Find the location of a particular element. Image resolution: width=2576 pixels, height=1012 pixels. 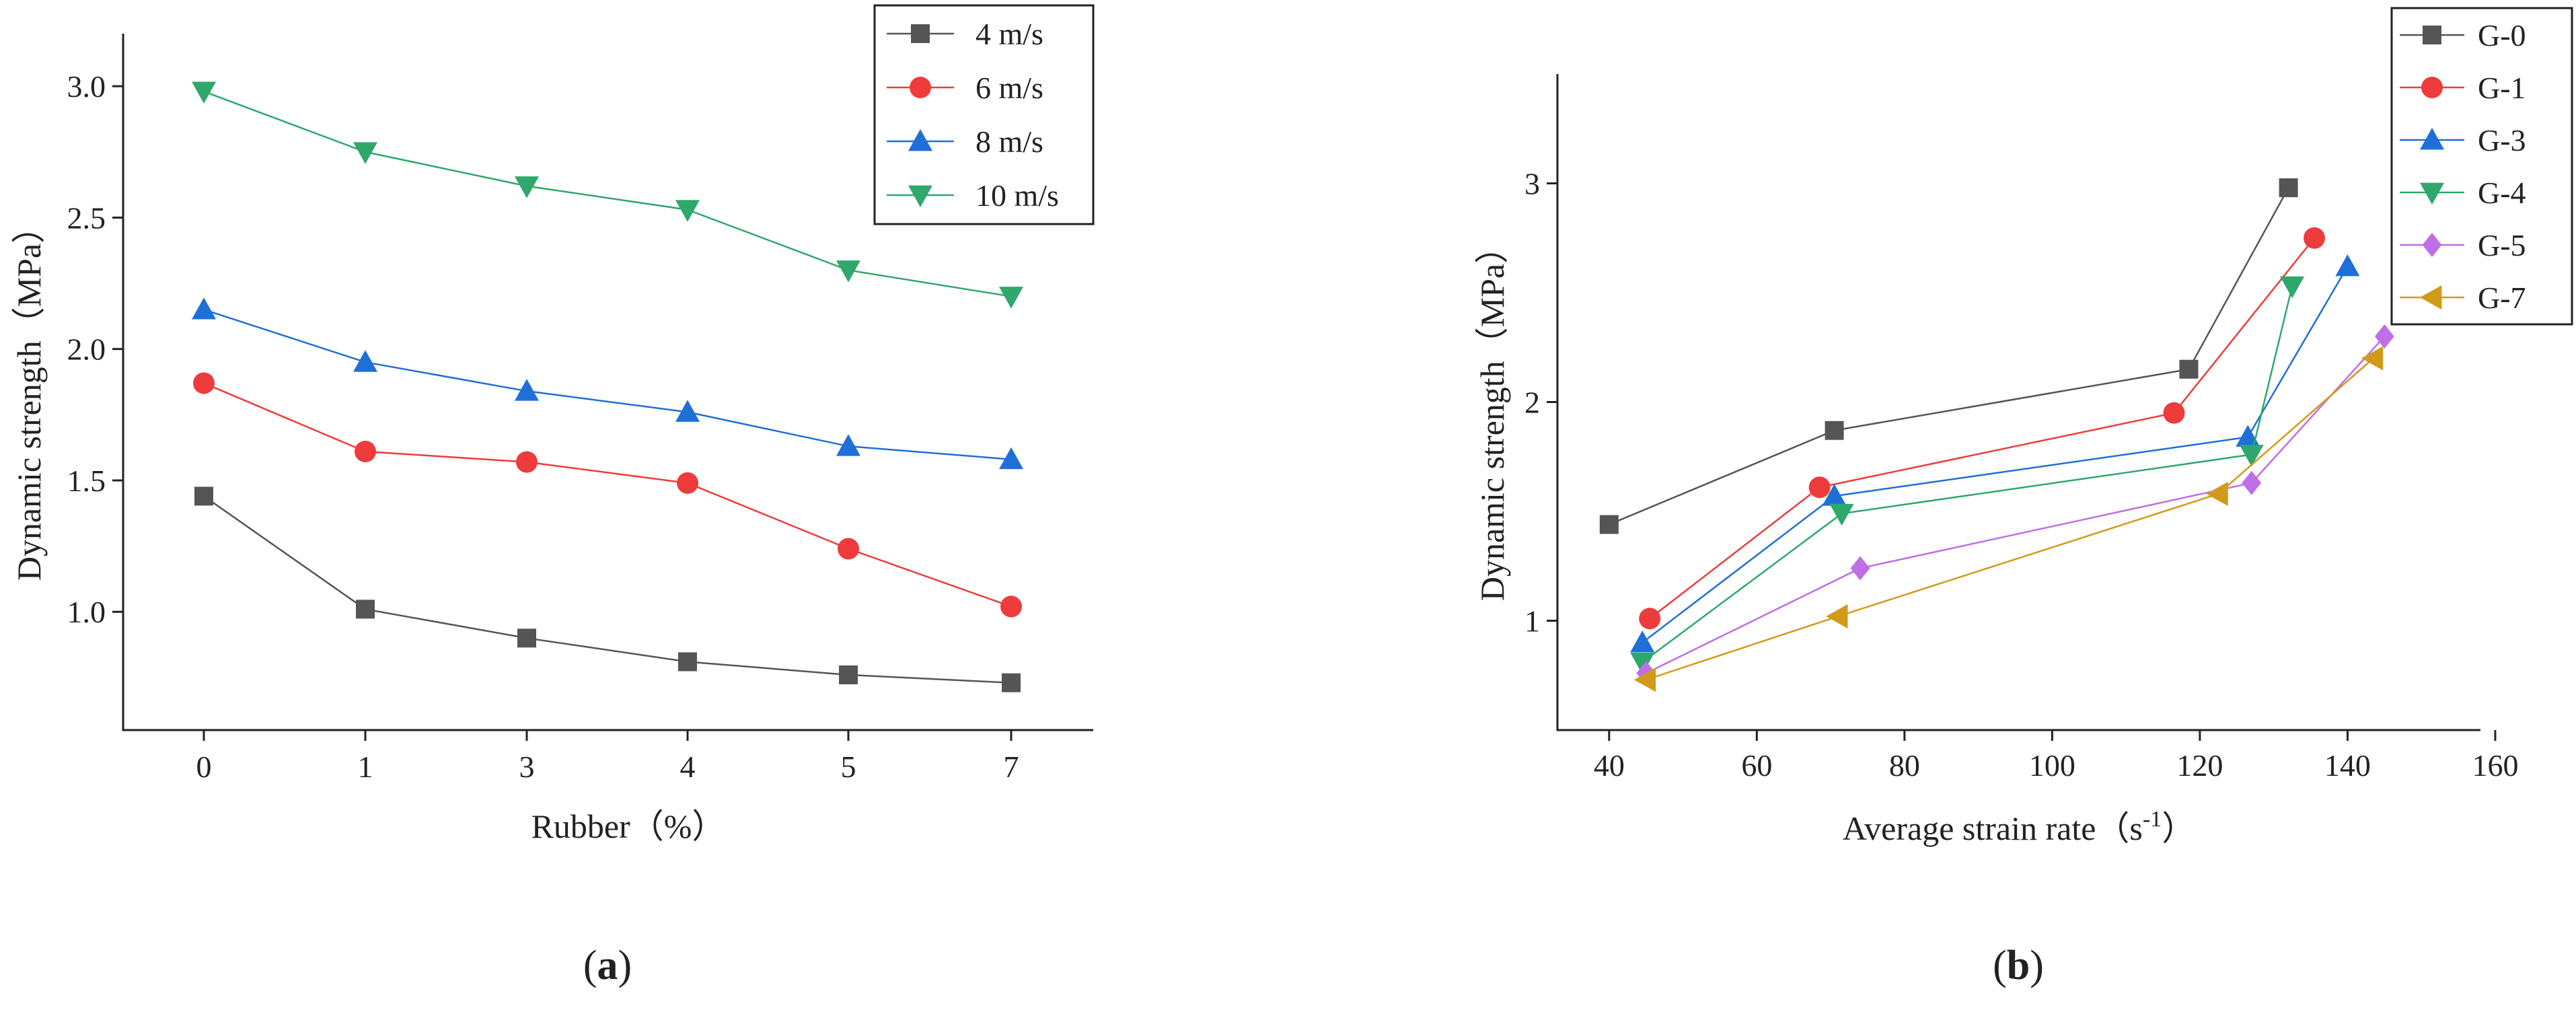

x-axis-label: Average strain rate（s-1） is located at coordinates (2019, 827).